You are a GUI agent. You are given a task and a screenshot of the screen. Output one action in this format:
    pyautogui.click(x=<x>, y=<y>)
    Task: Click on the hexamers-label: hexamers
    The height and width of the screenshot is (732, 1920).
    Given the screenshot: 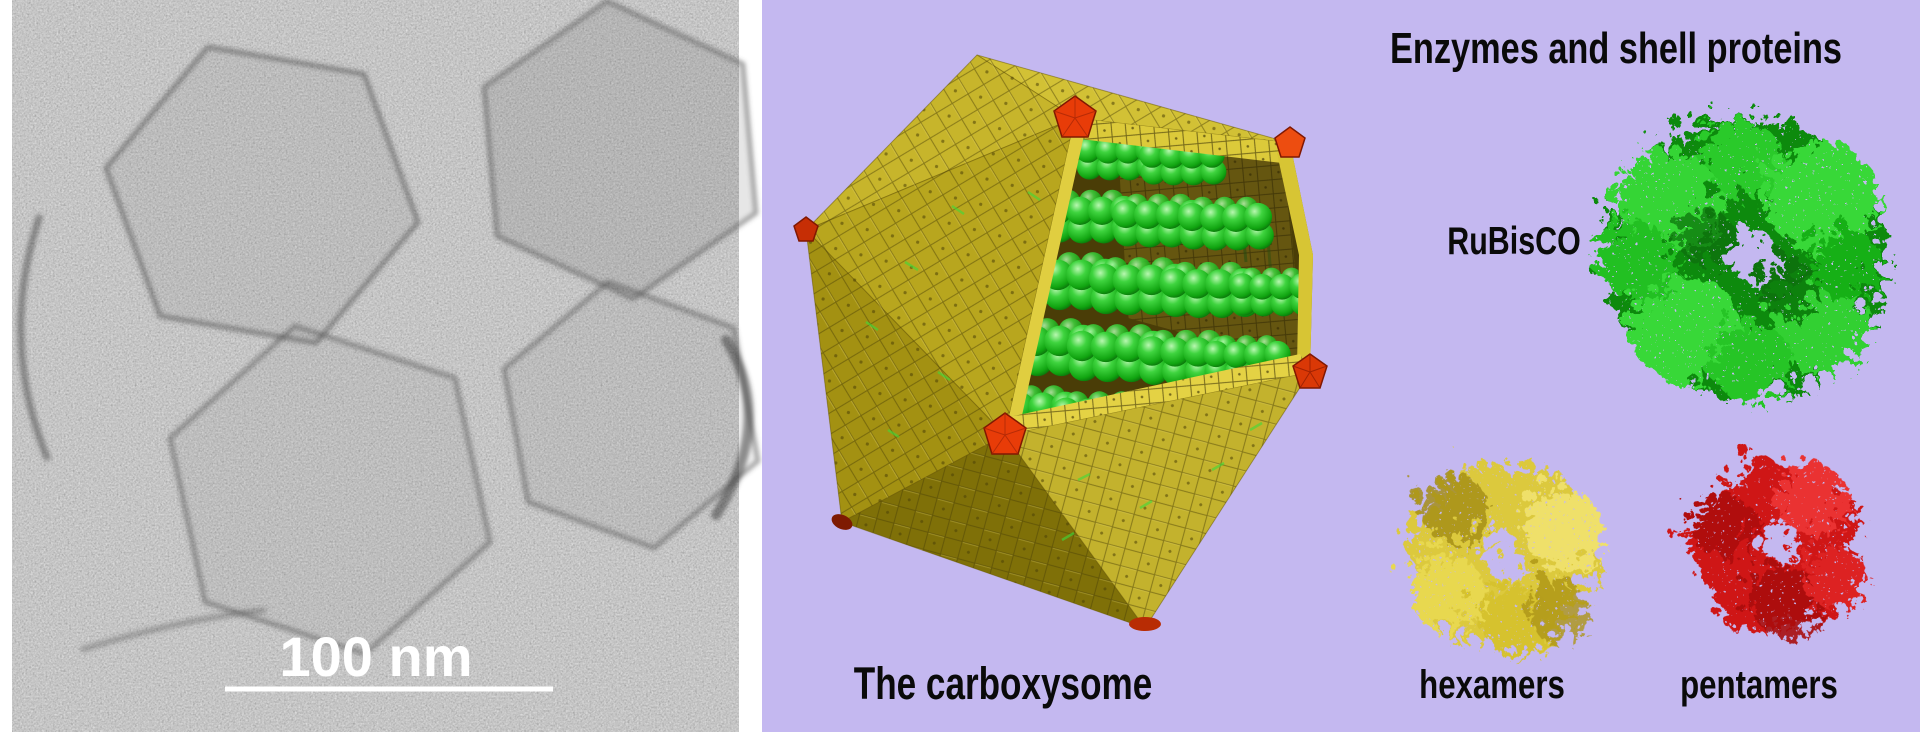 What is the action you would take?
    pyautogui.click(x=1492, y=685)
    